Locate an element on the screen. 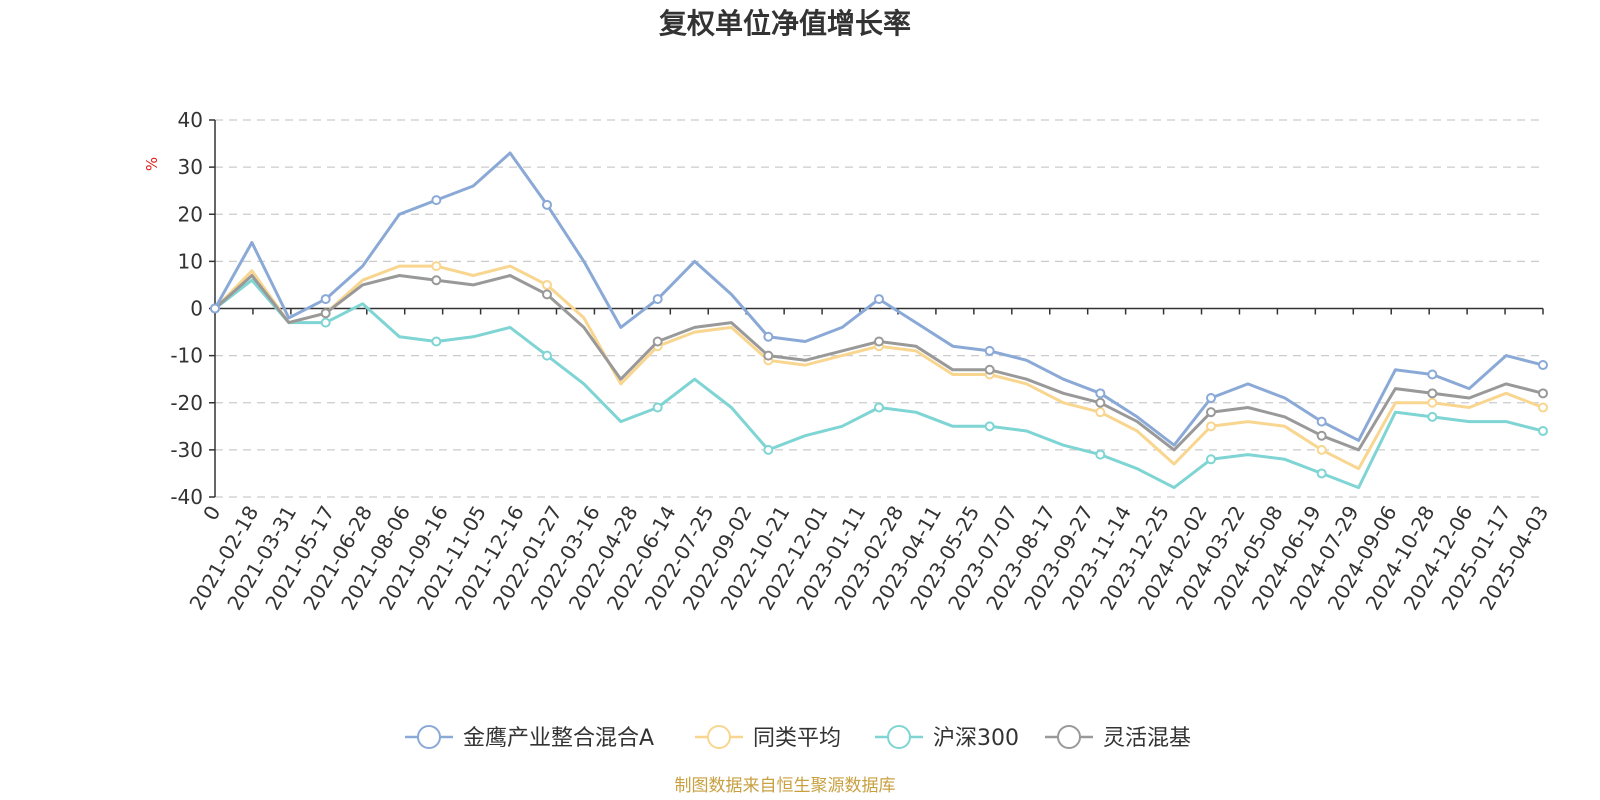 Image resolution: width=1600 pixels, height=800 pixels. legend-label: 金鹰产业整合混合A is located at coordinates (558, 738).